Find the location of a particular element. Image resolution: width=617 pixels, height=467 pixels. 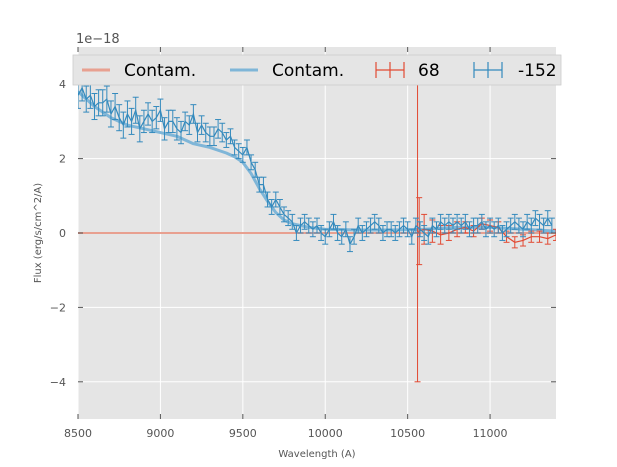

x-tick-label: 10000 is located at coordinates (325, 433).